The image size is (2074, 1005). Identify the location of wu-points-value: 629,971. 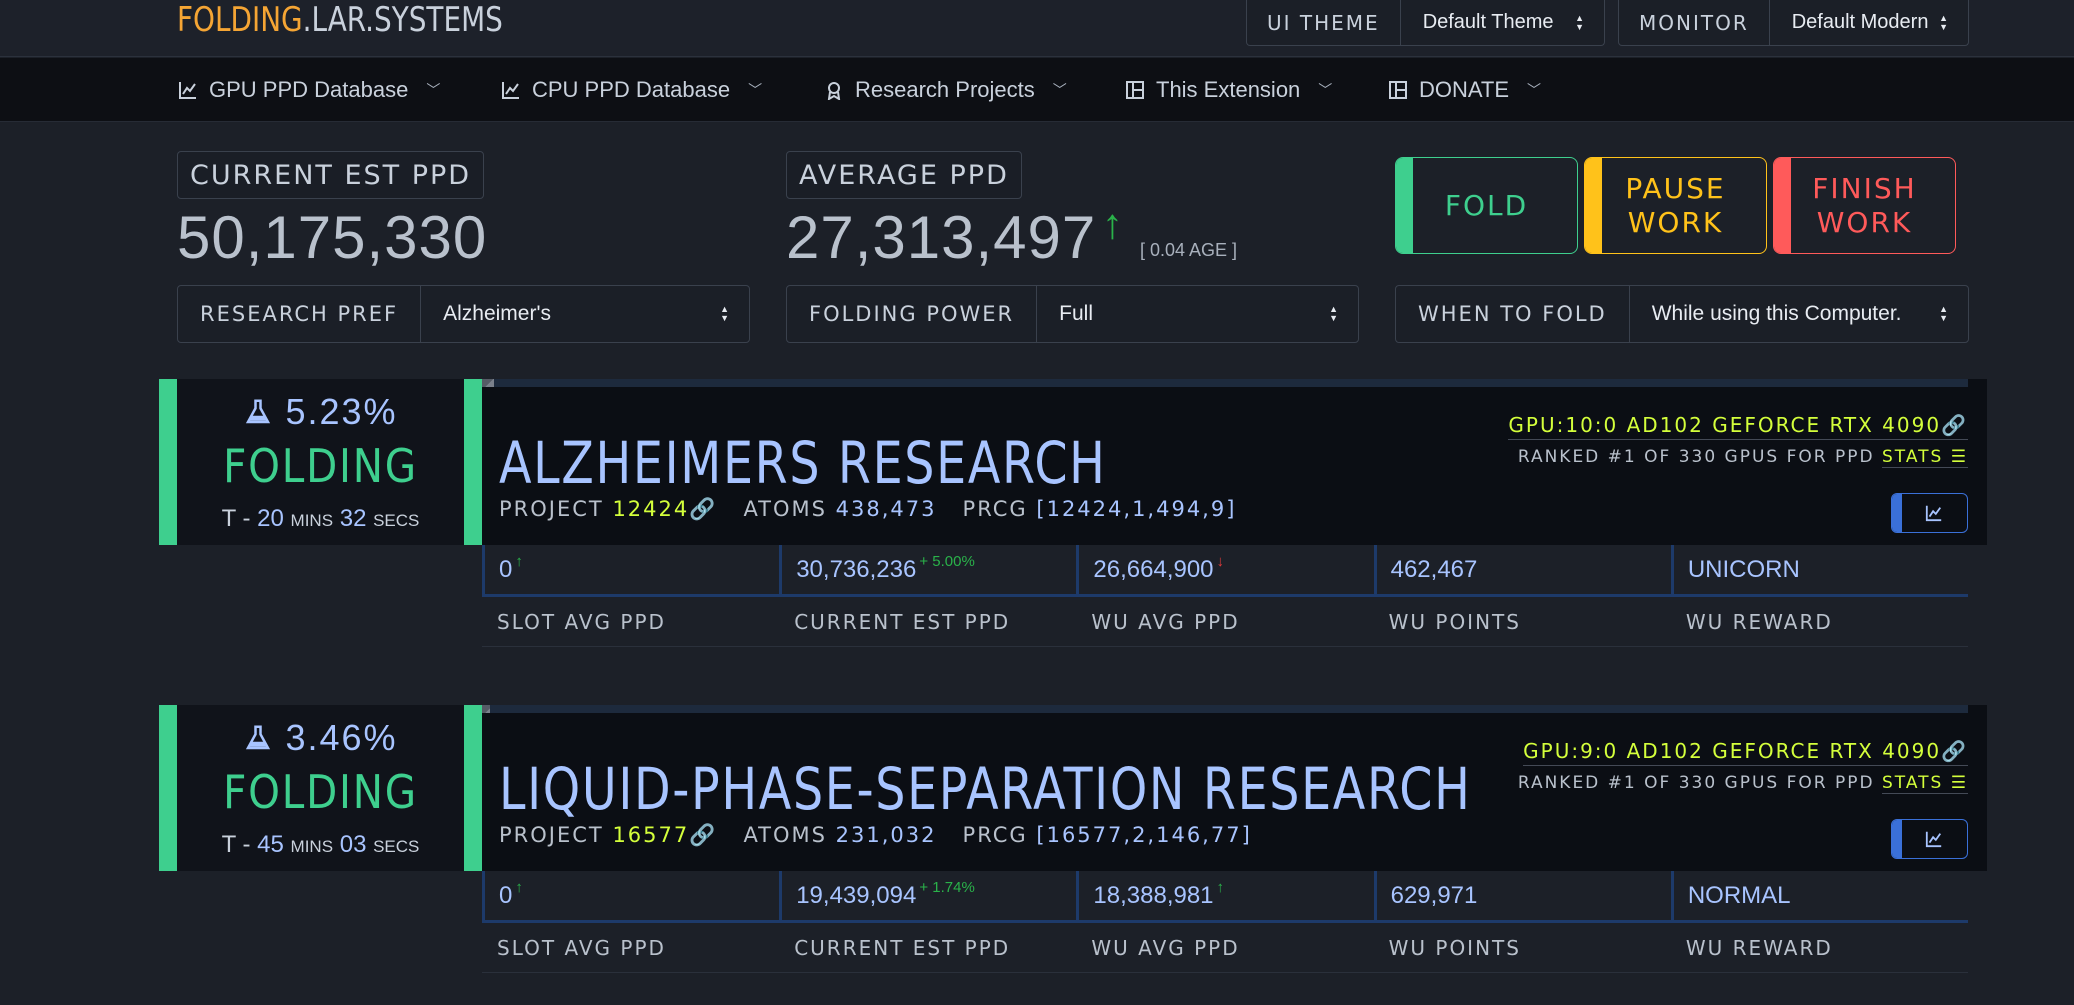
(1522, 897).